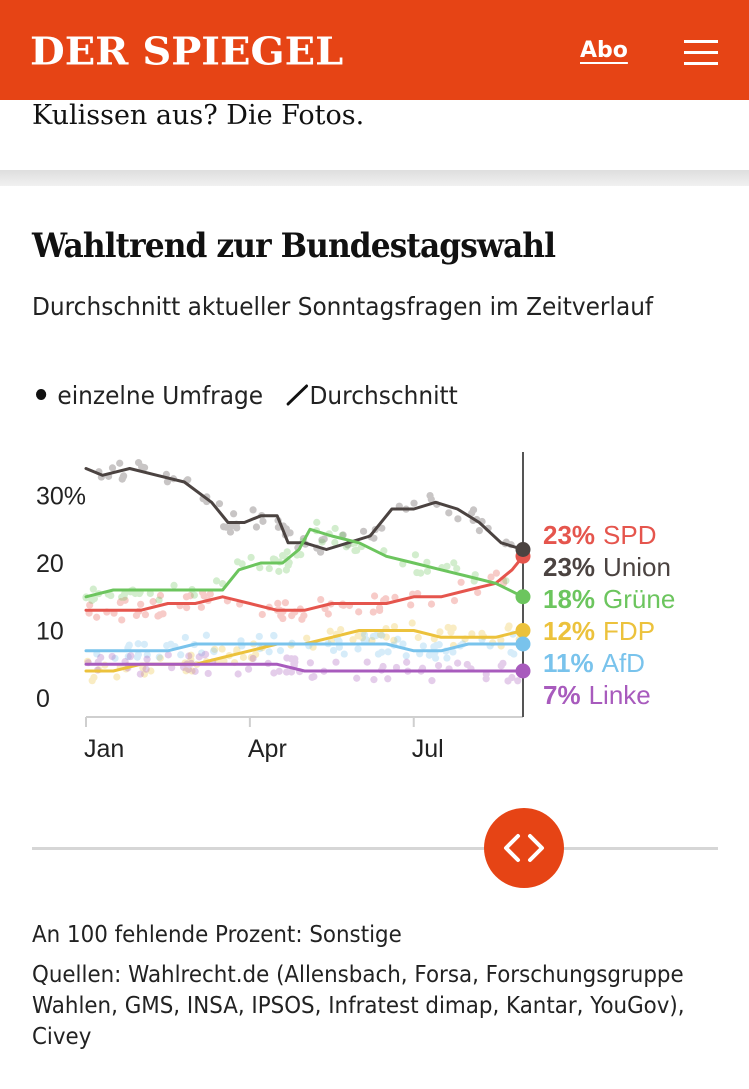  I want to click on end-label-spd: 23% SPD, so click(600, 535).